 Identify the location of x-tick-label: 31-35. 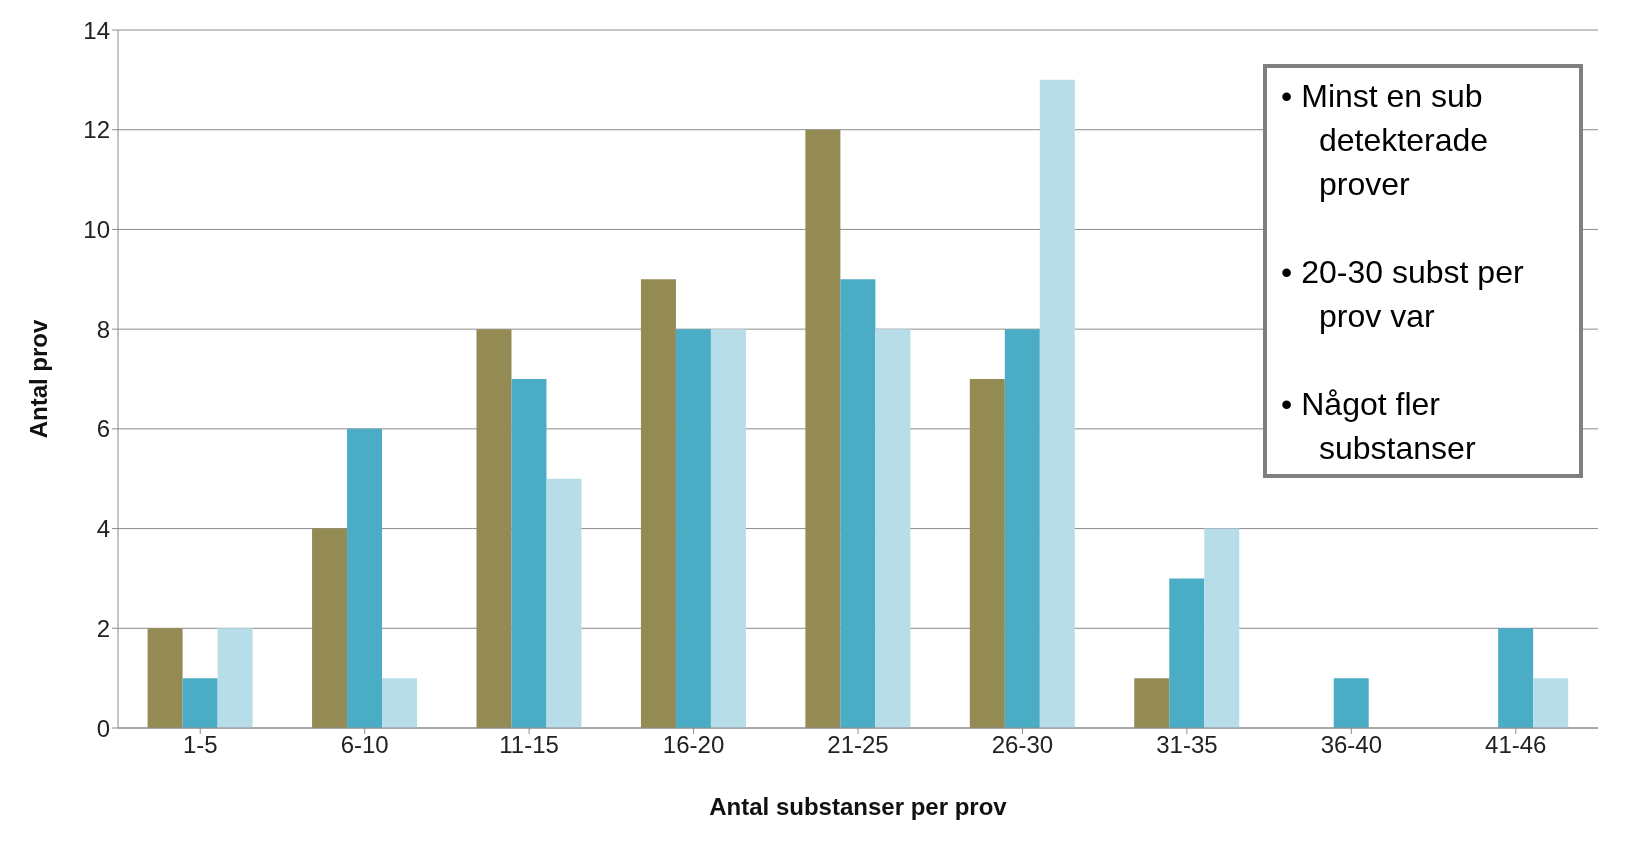
(1187, 745).